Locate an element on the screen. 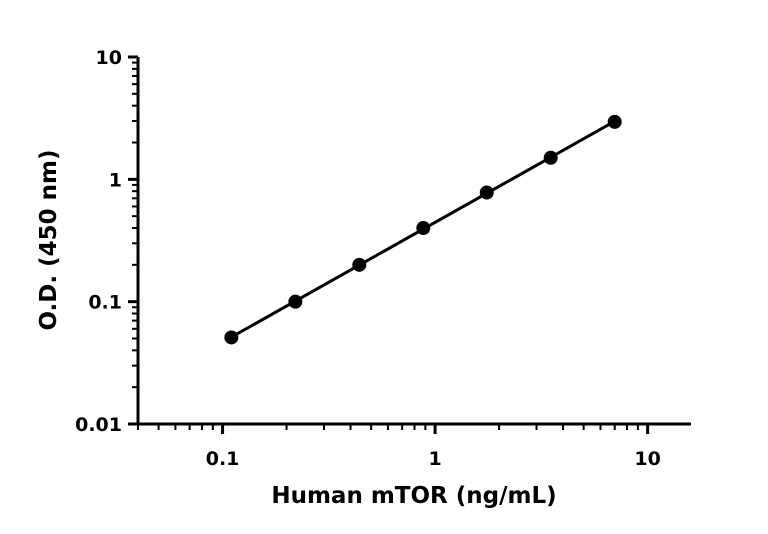 Image resolution: width=768 pixels, height=534 pixels. y-tick-label: 0.1 is located at coordinates (105, 303).